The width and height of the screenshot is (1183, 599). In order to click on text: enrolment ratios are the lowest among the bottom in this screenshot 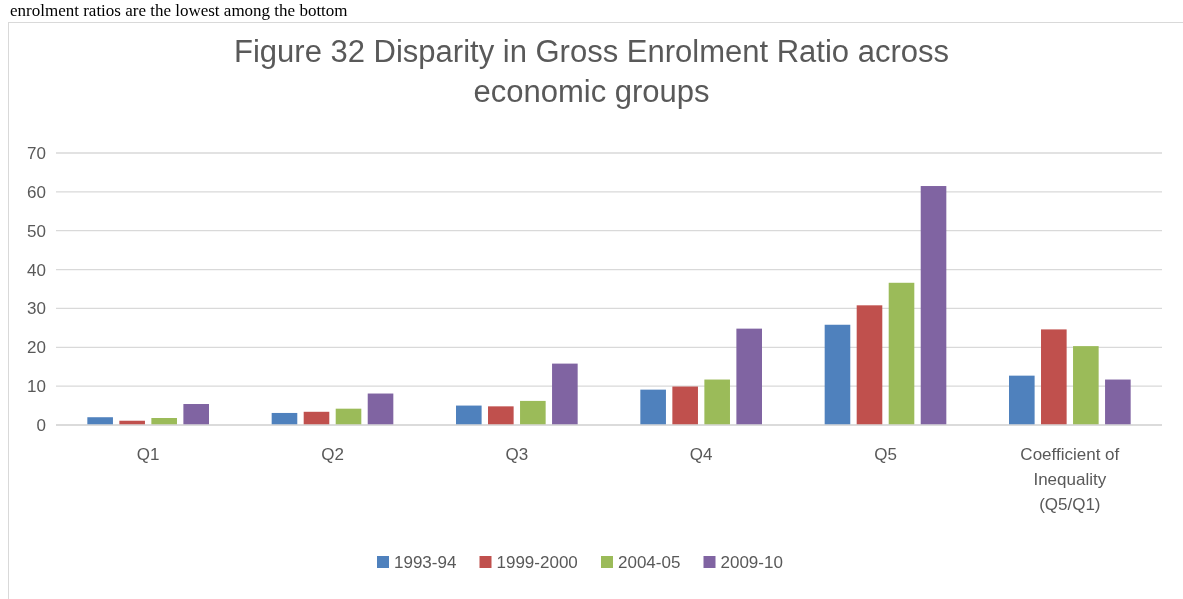, I will do `click(179, 10)`.